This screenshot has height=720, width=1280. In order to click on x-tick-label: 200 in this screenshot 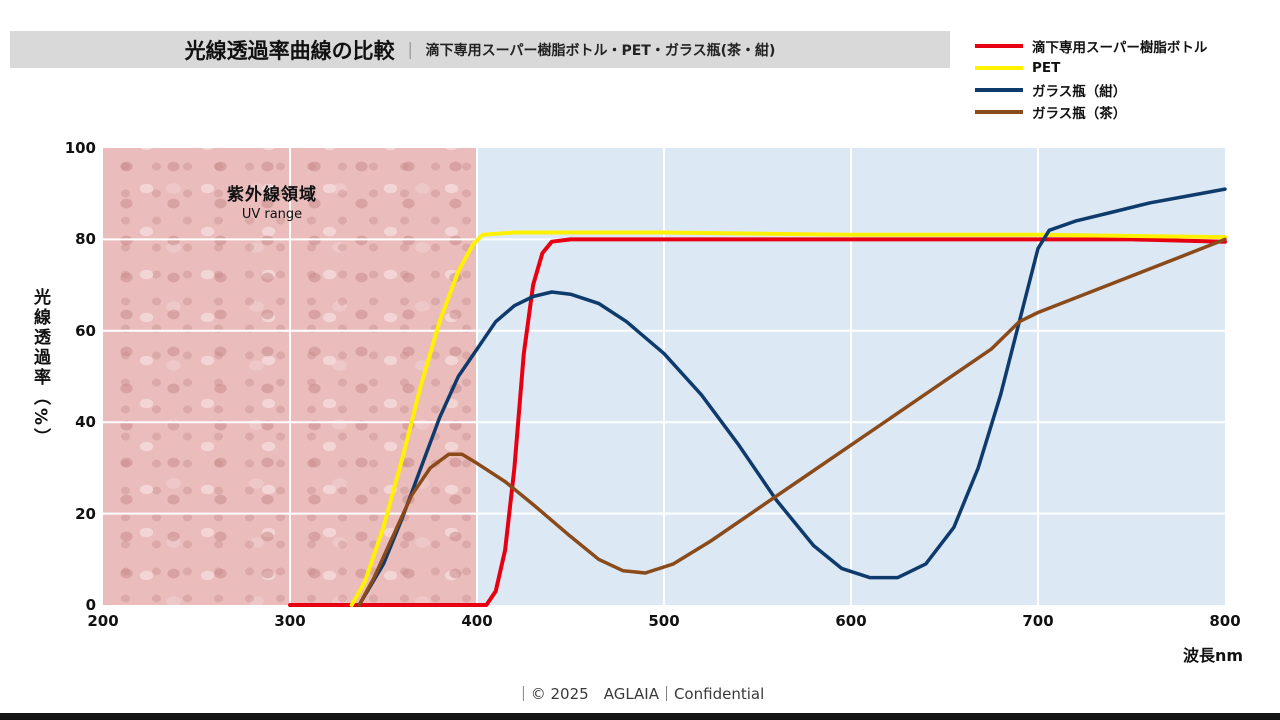, I will do `click(103, 621)`.